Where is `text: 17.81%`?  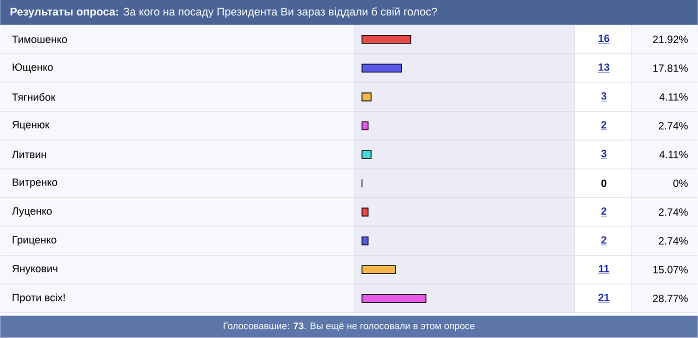 text: 17.81% is located at coordinates (670, 68).